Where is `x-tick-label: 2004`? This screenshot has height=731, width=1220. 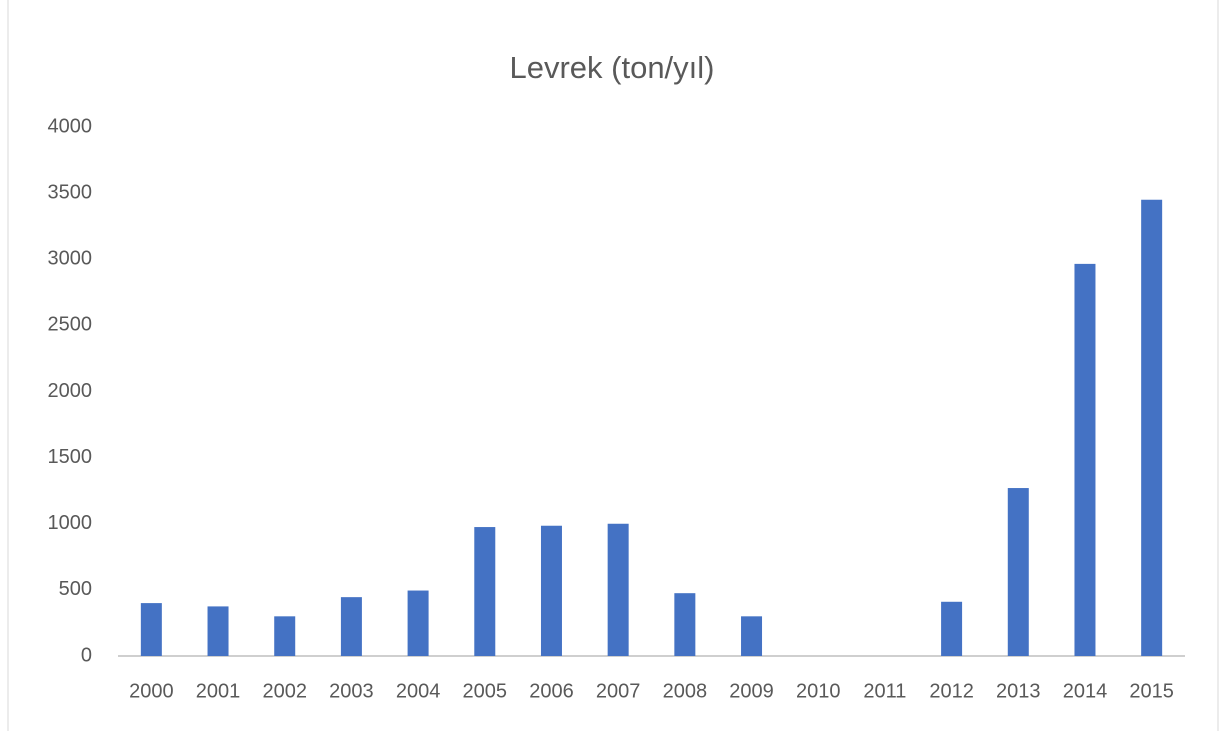 x-tick-label: 2004 is located at coordinates (418, 691).